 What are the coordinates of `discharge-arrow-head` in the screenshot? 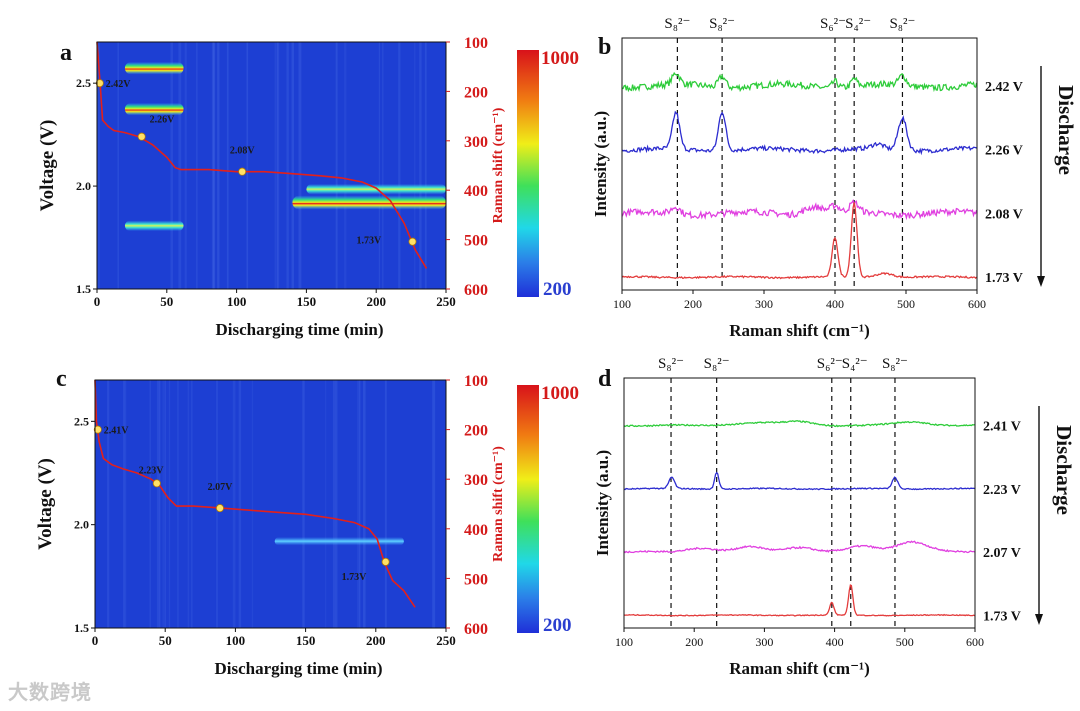 It's located at (1041, 281).